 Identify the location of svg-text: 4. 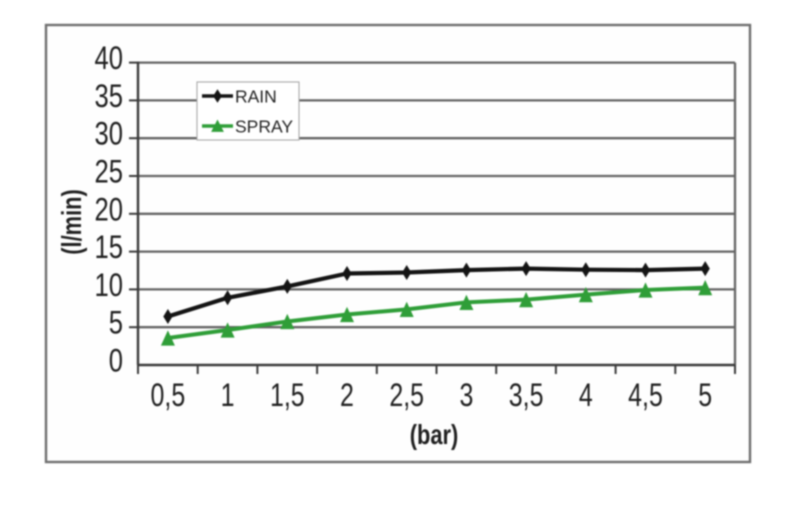
(586, 396).